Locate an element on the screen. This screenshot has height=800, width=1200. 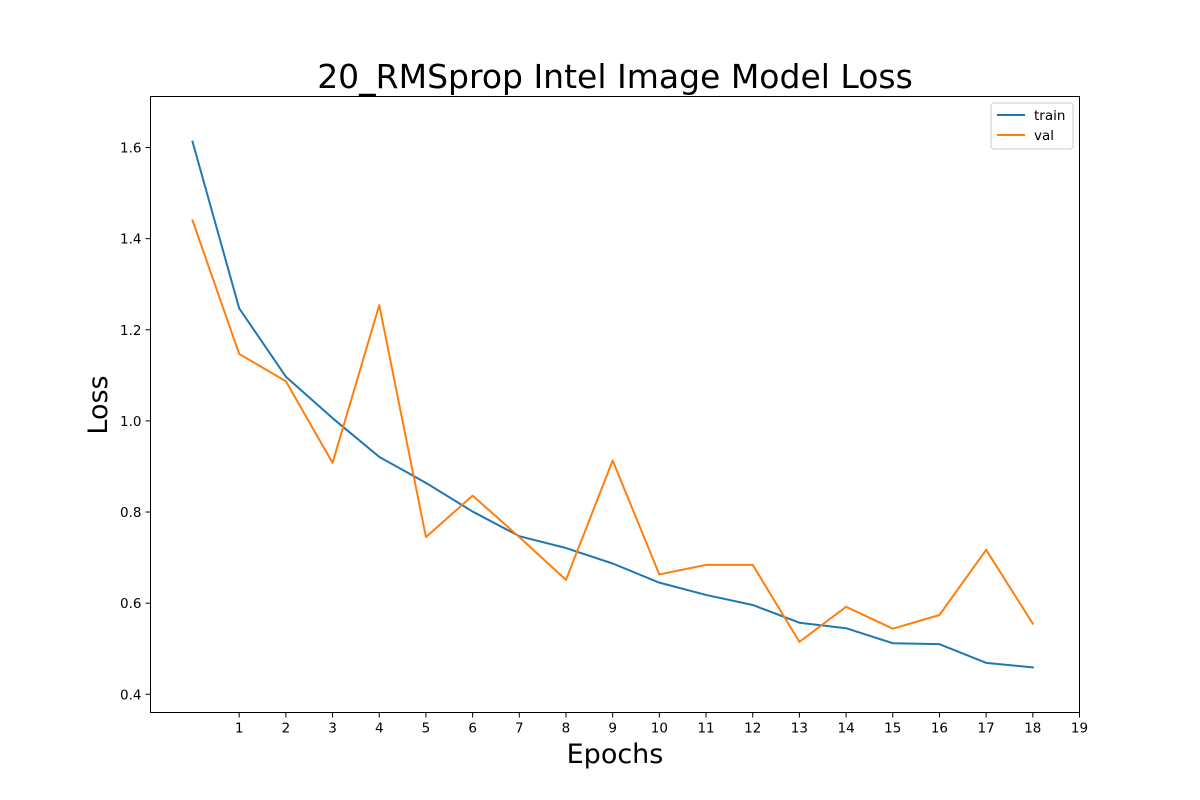
x-tick-label: 10 is located at coordinates (659, 729).